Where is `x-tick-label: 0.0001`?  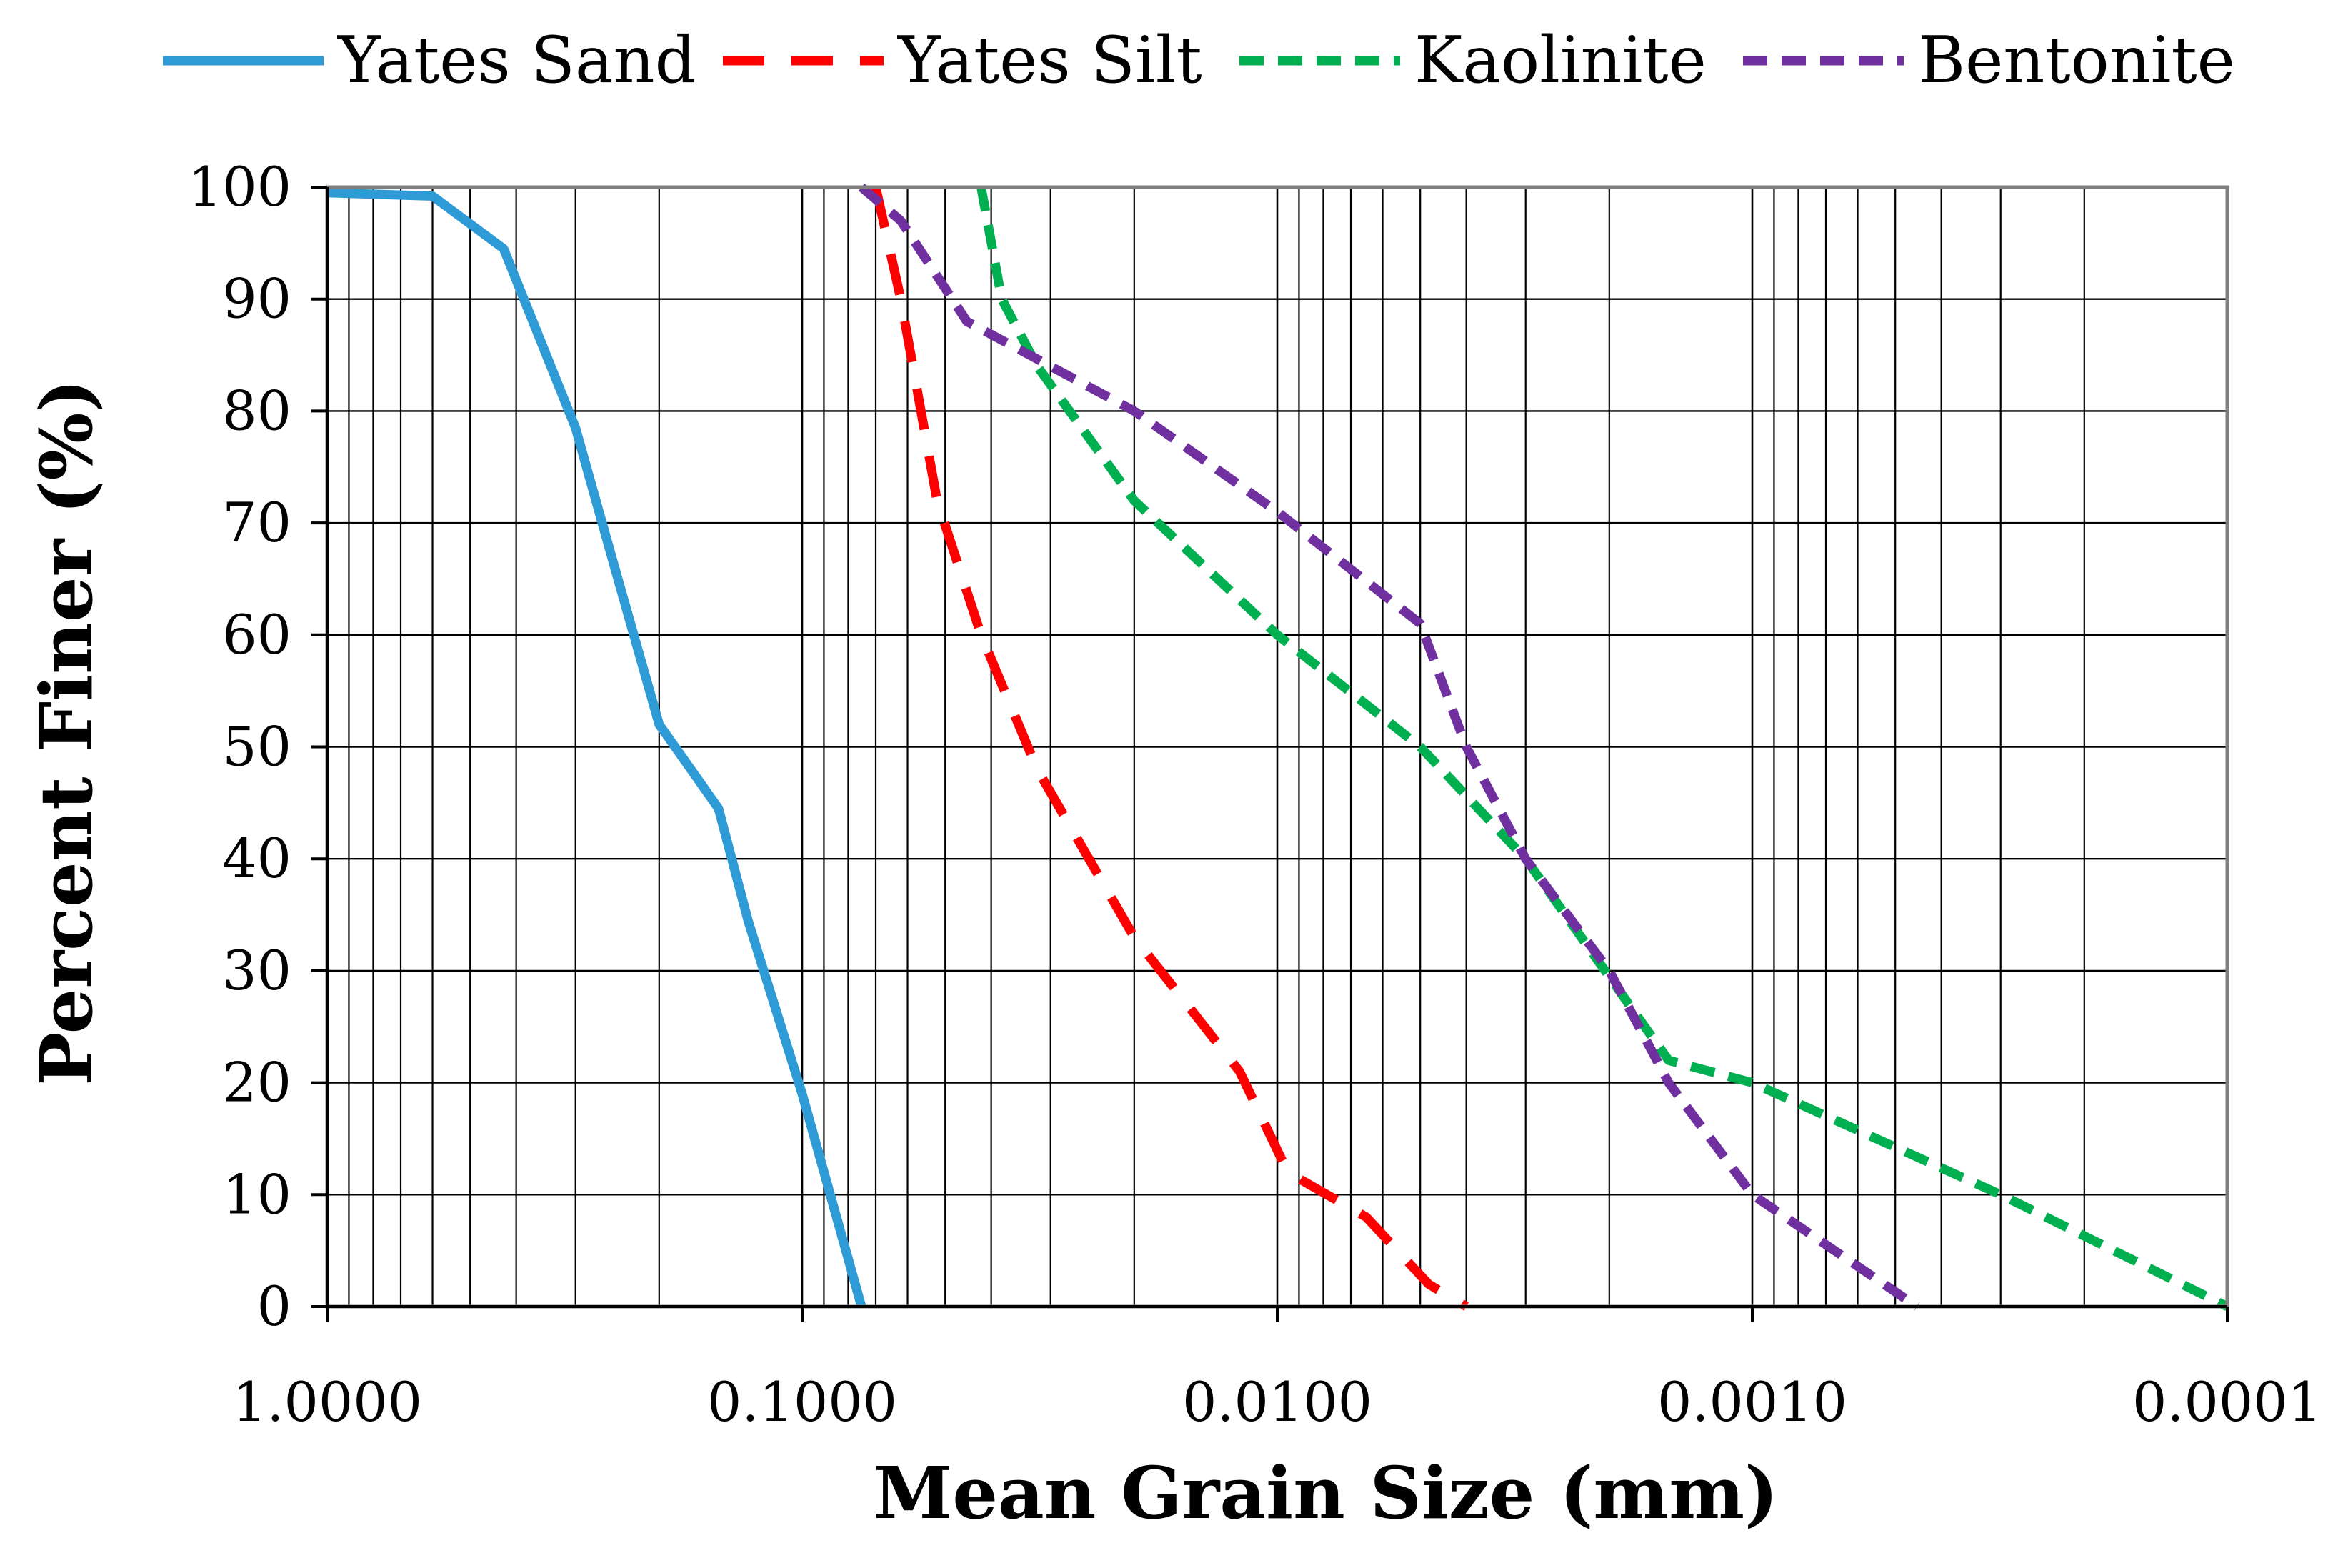
x-tick-label: 0.0001 is located at coordinates (2227, 1402).